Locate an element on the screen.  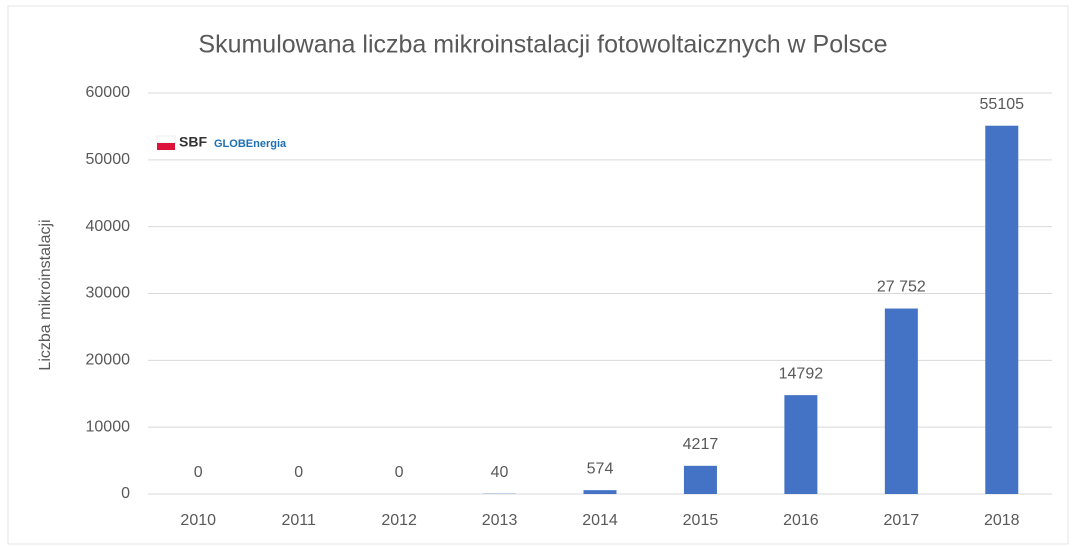
x-tick-label: 2010 is located at coordinates (198, 520).